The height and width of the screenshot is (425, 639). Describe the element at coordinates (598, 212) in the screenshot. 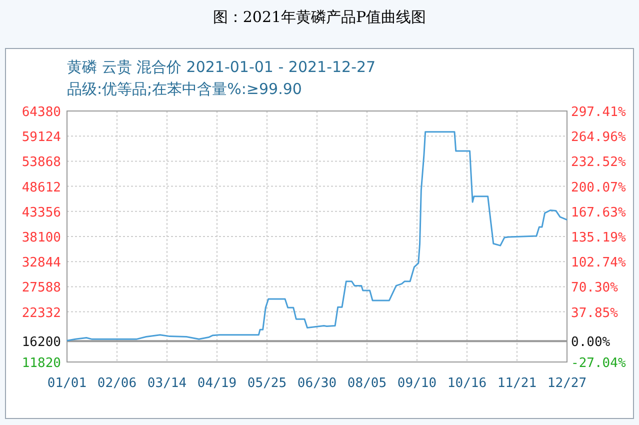

I see `y2-tick-label: 167.63%` at that location.